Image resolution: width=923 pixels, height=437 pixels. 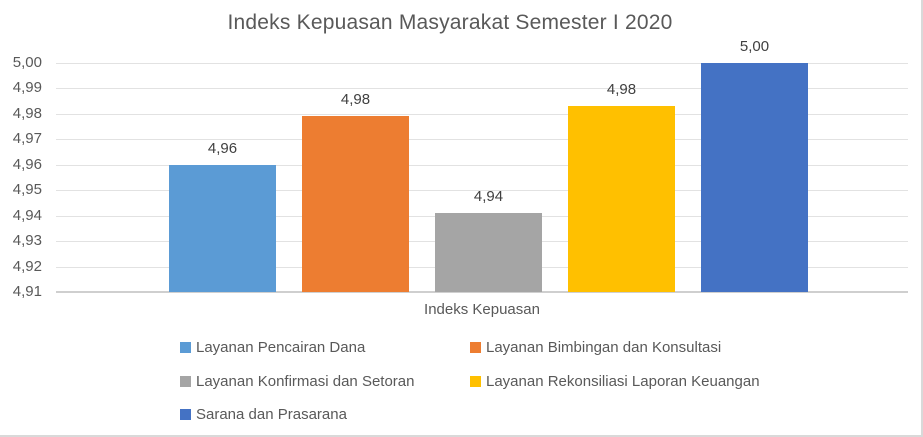 What do you see at coordinates (222, 148) in the screenshot?
I see `data-label: 4,96` at bounding box center [222, 148].